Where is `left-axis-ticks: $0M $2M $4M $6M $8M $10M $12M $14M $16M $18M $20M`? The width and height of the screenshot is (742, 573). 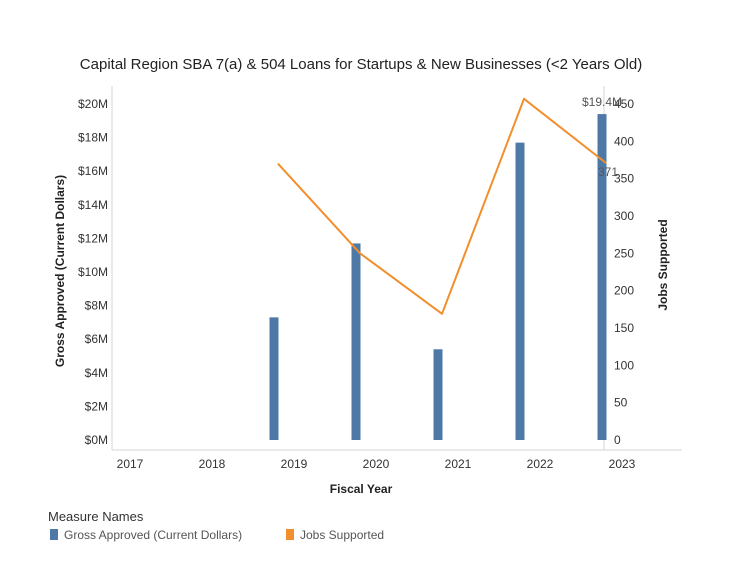
left-axis-ticks: $0M $2M $4M $6M $8M $10M $12M $14M $16M $18M $20M is located at coordinates (93, 272).